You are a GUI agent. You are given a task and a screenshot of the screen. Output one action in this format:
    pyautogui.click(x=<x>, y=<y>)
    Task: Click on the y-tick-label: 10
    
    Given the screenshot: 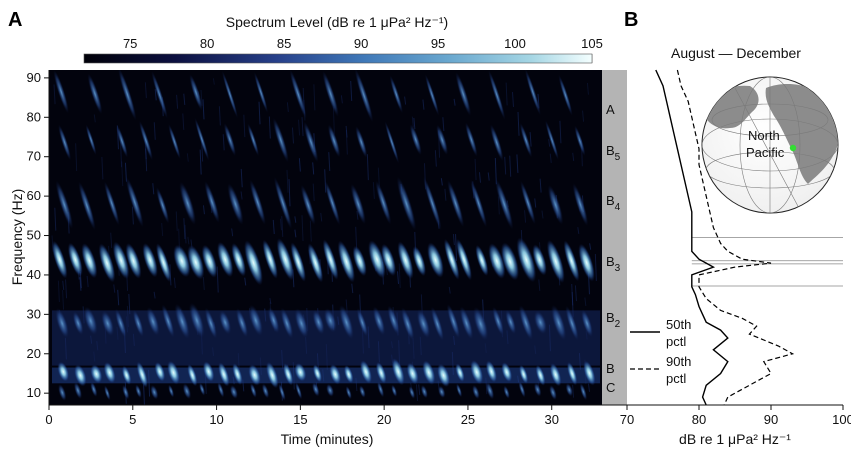 What is the action you would take?
    pyautogui.click(x=34, y=392)
    